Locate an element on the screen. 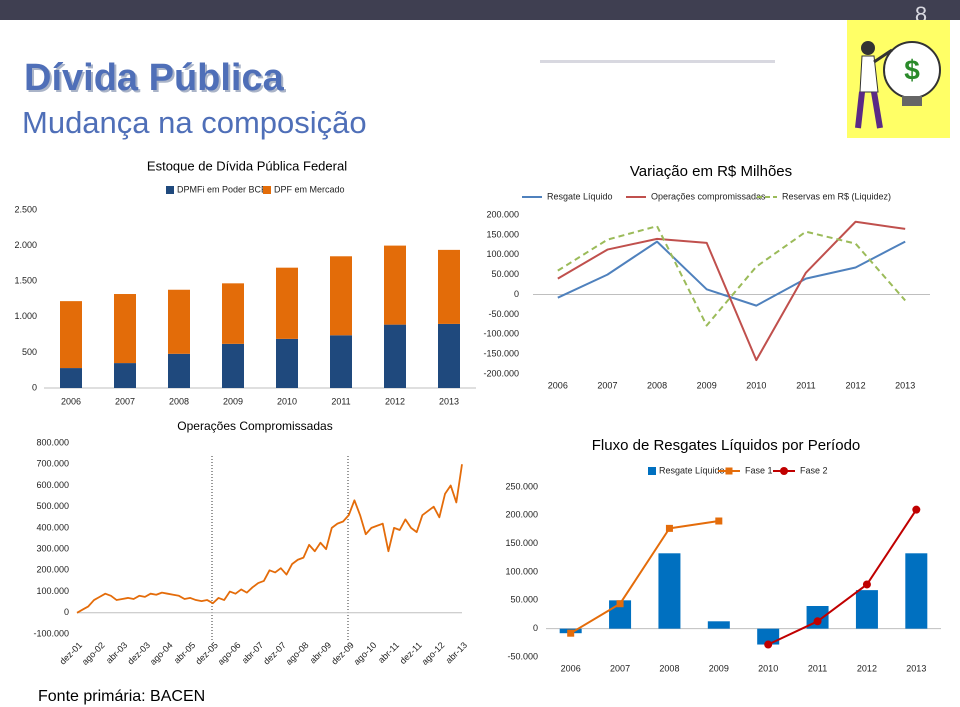 This screenshot has width=960, height=707. y-tick-label: -150.000 is located at coordinates (501, 354).